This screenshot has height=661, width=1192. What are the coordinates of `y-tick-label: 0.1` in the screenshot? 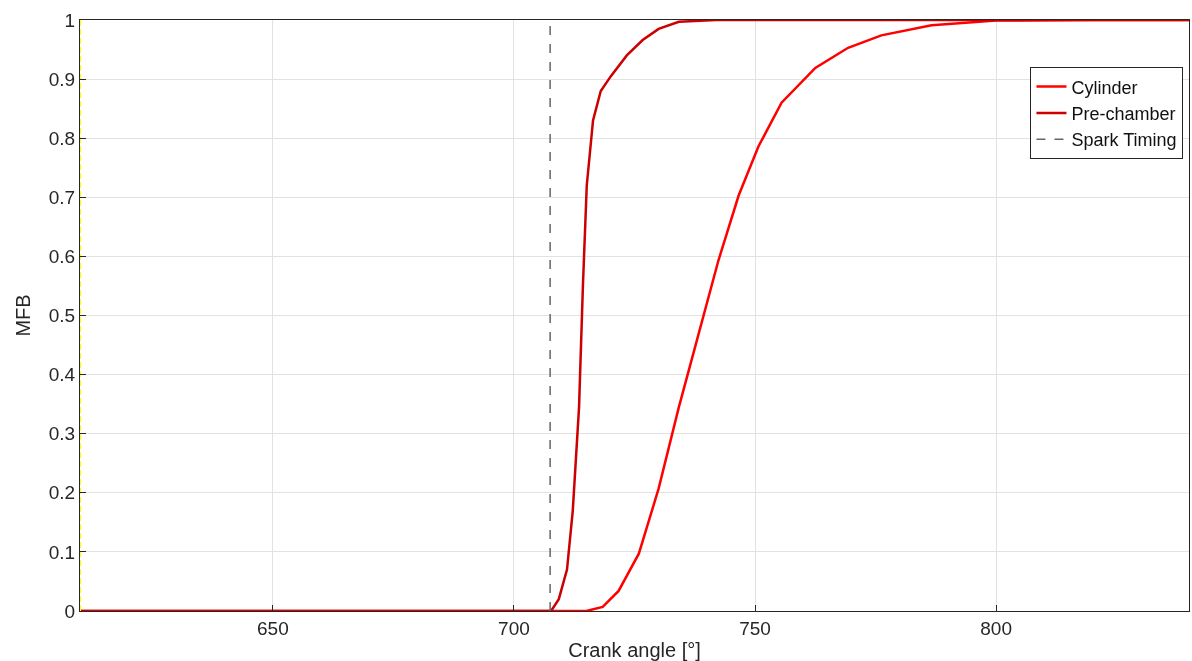 It's located at (62, 552).